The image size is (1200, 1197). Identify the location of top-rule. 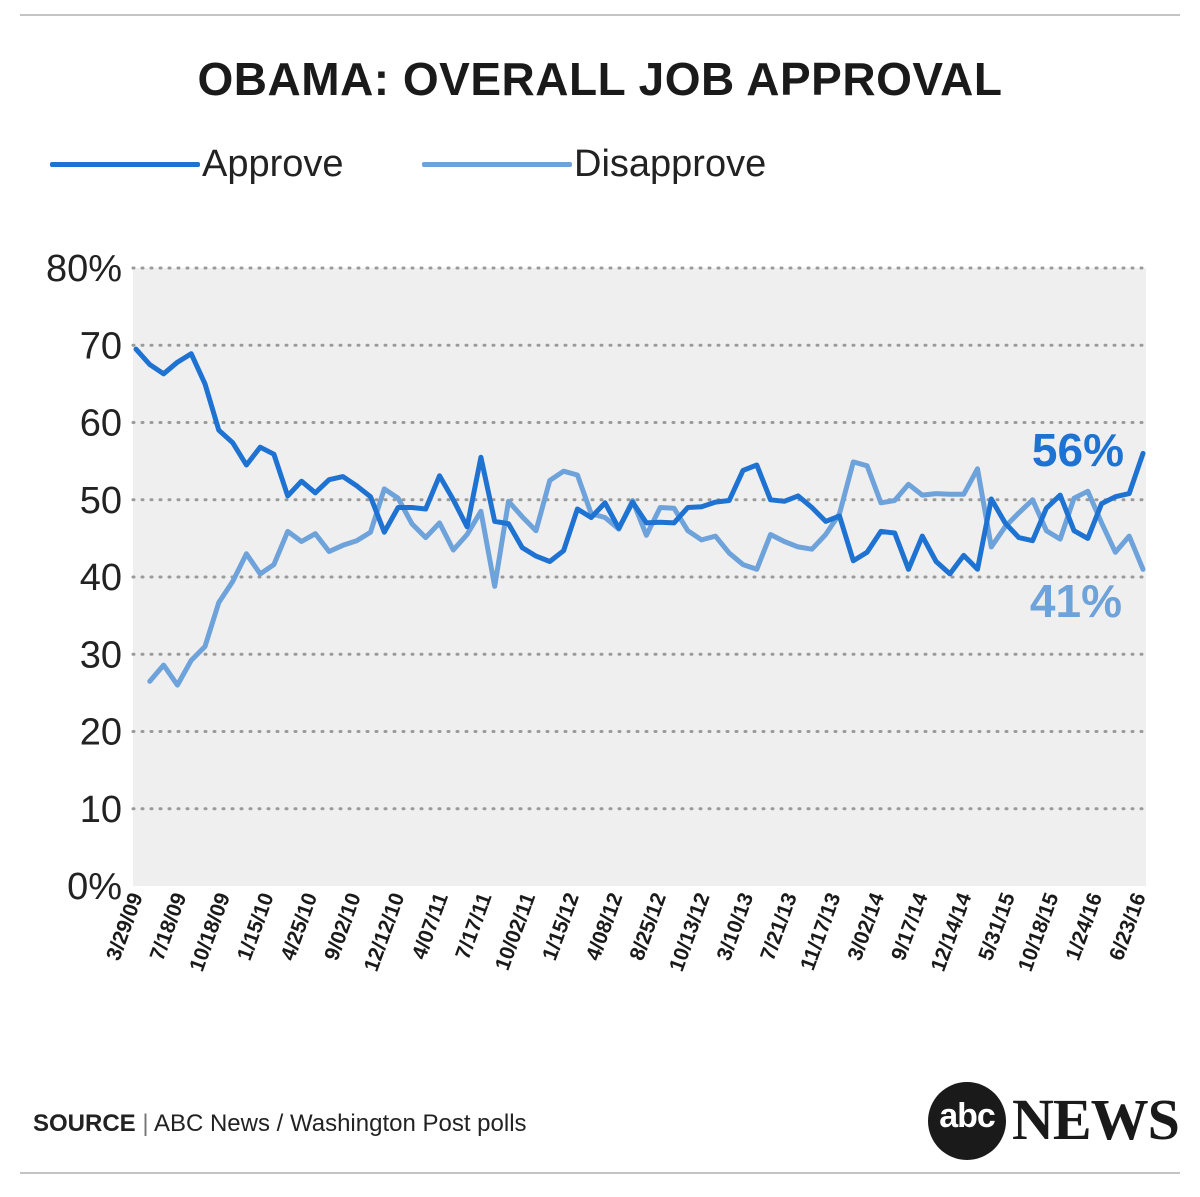
(600, 15).